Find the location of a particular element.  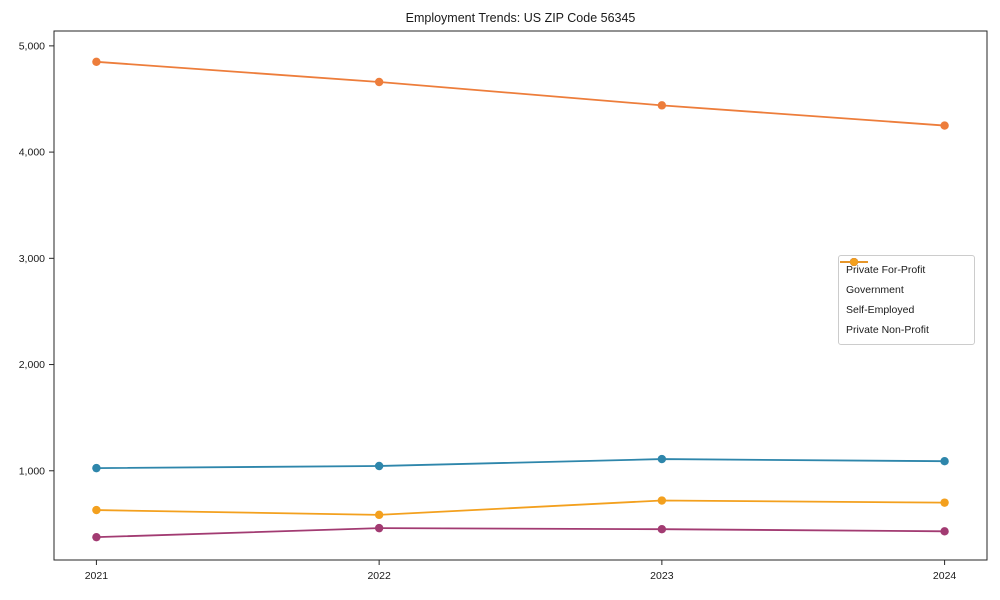

legend-label: Private For-Profit is located at coordinates (886, 270).